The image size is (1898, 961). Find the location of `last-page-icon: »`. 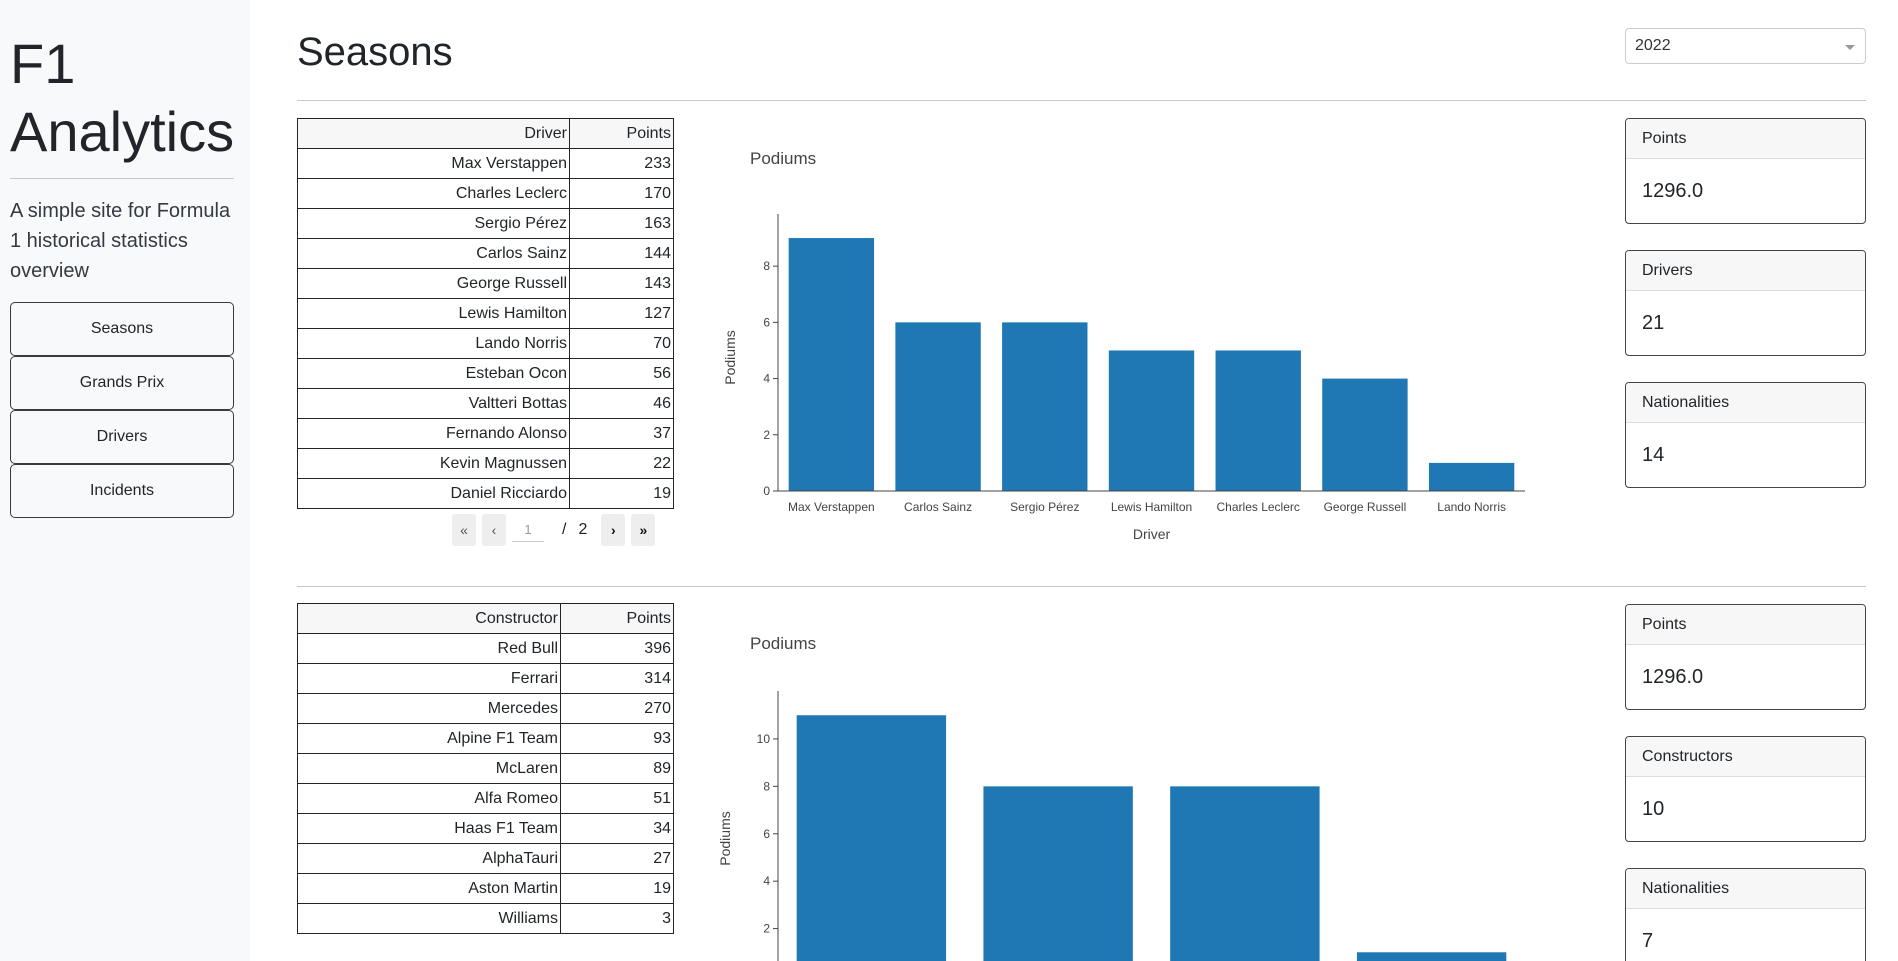

last-page-icon: » is located at coordinates (643, 530).